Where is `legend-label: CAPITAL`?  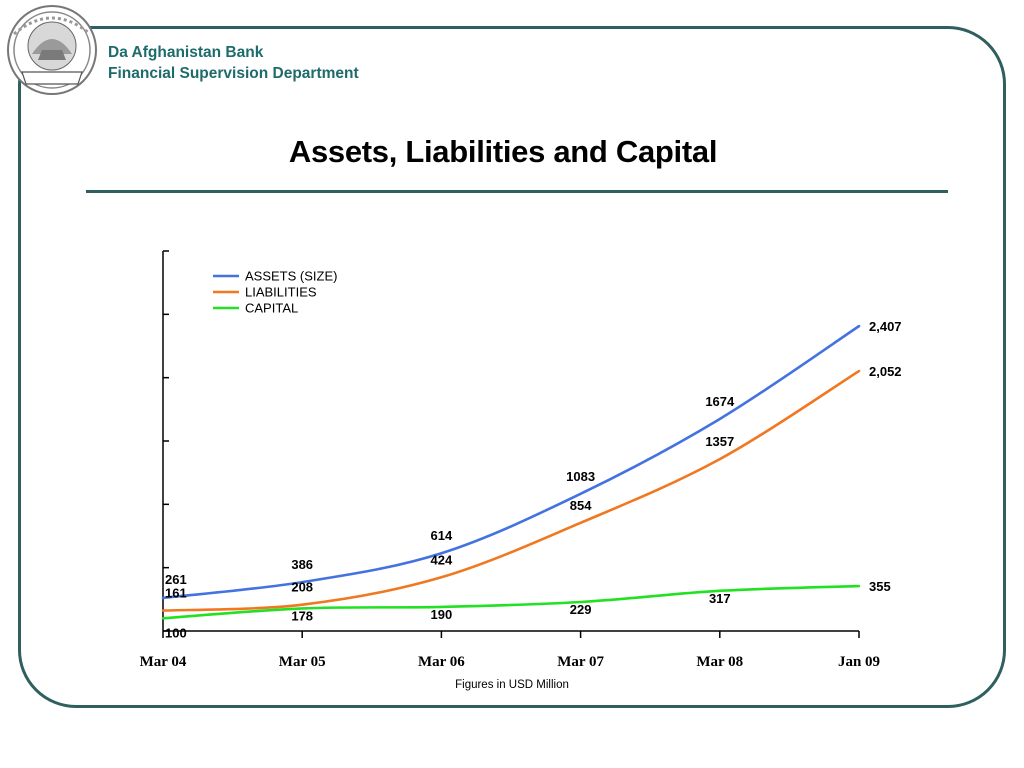
legend-label: CAPITAL is located at coordinates (271, 308).